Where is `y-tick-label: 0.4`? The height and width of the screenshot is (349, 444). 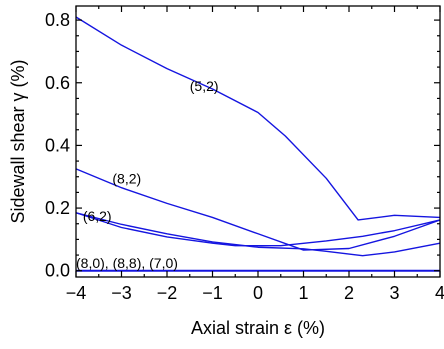 y-tick-label: 0.4 is located at coordinates (57, 145).